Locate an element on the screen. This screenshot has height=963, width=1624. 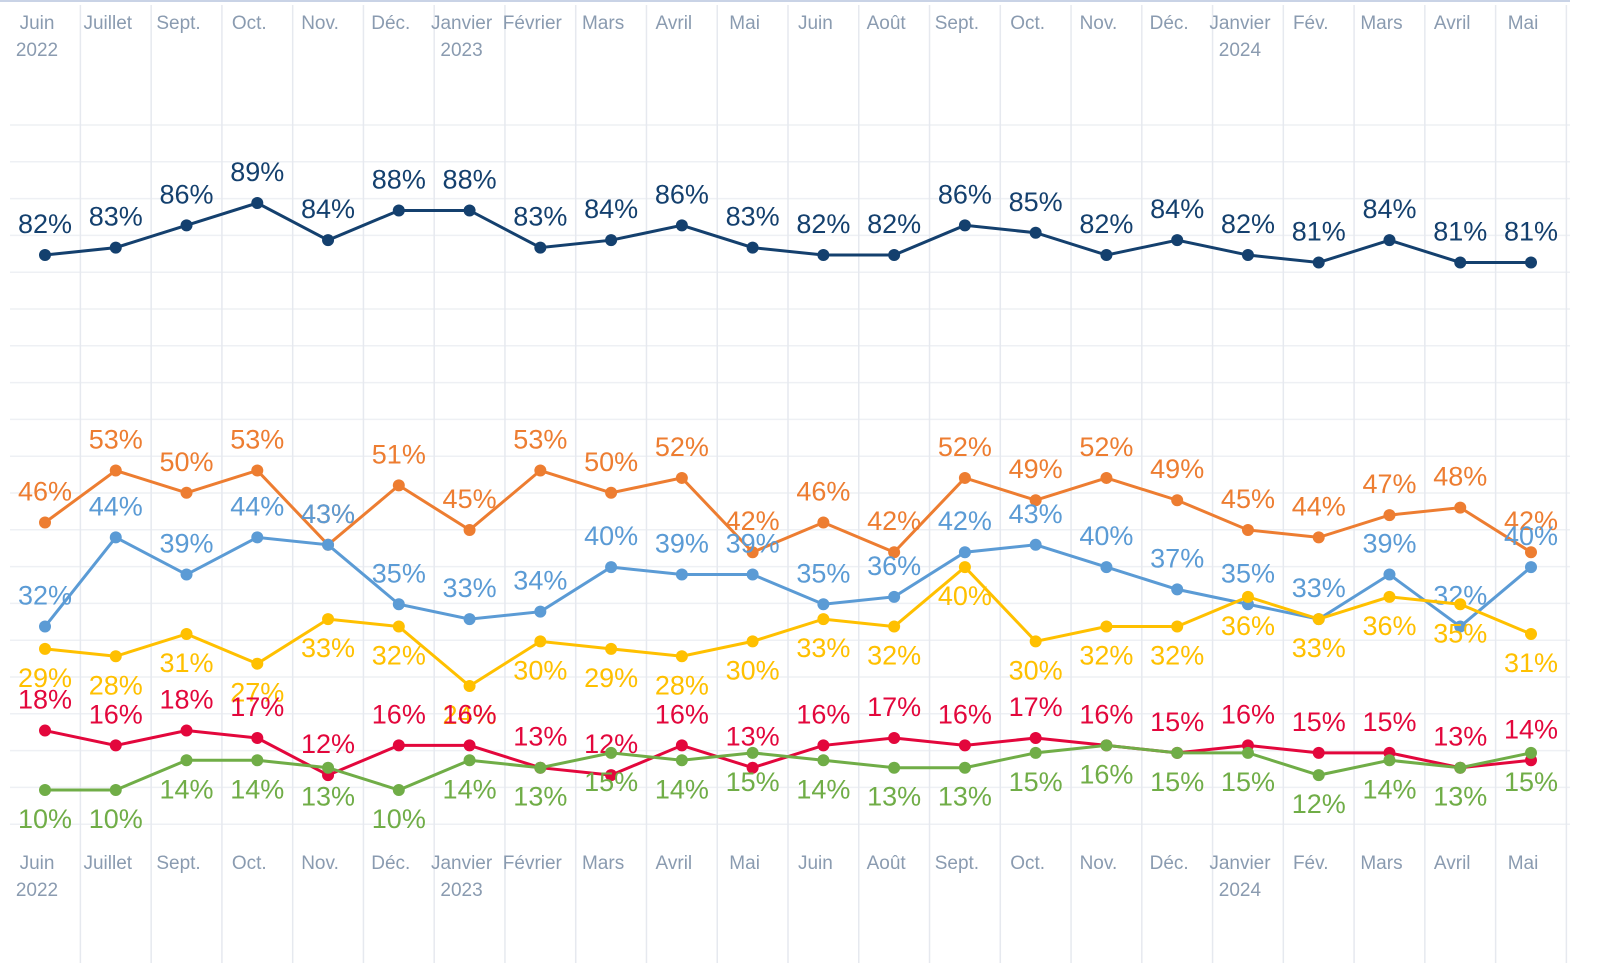
x-tick-label-top: Août is located at coordinates (887, 23).